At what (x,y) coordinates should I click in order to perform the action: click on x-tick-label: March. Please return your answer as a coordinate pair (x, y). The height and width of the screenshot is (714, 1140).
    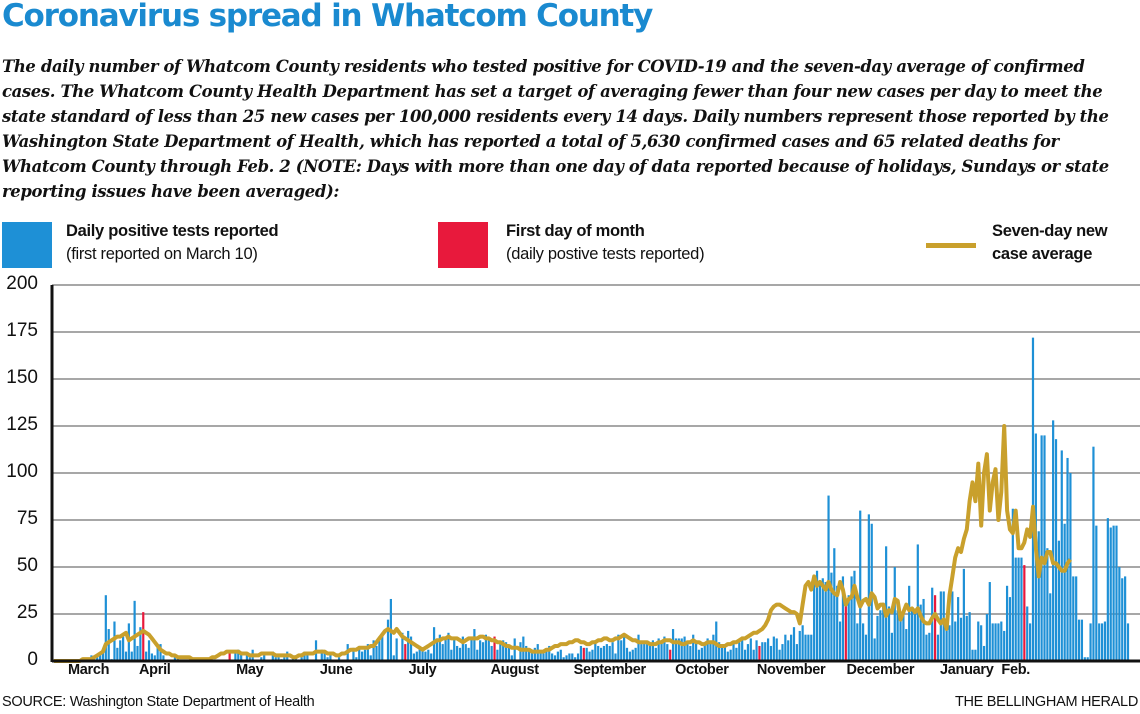
    Looking at the image, I should click on (88, 670).